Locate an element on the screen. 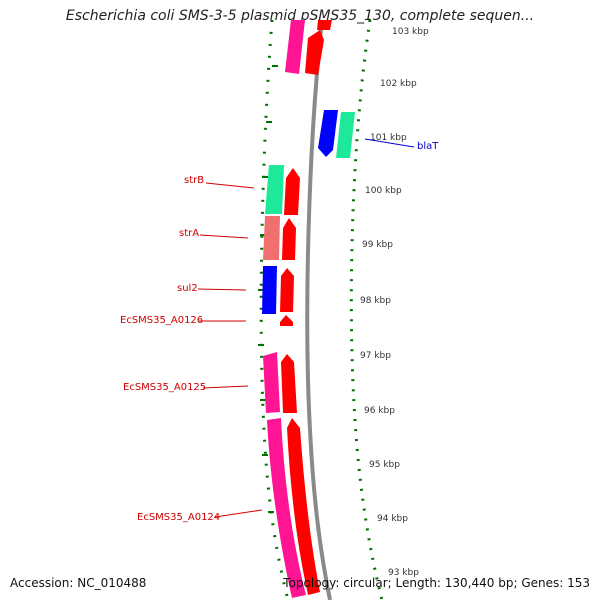 The height and width of the screenshot is (600, 600). gene-red-a0125 is located at coordinates (289, 383).